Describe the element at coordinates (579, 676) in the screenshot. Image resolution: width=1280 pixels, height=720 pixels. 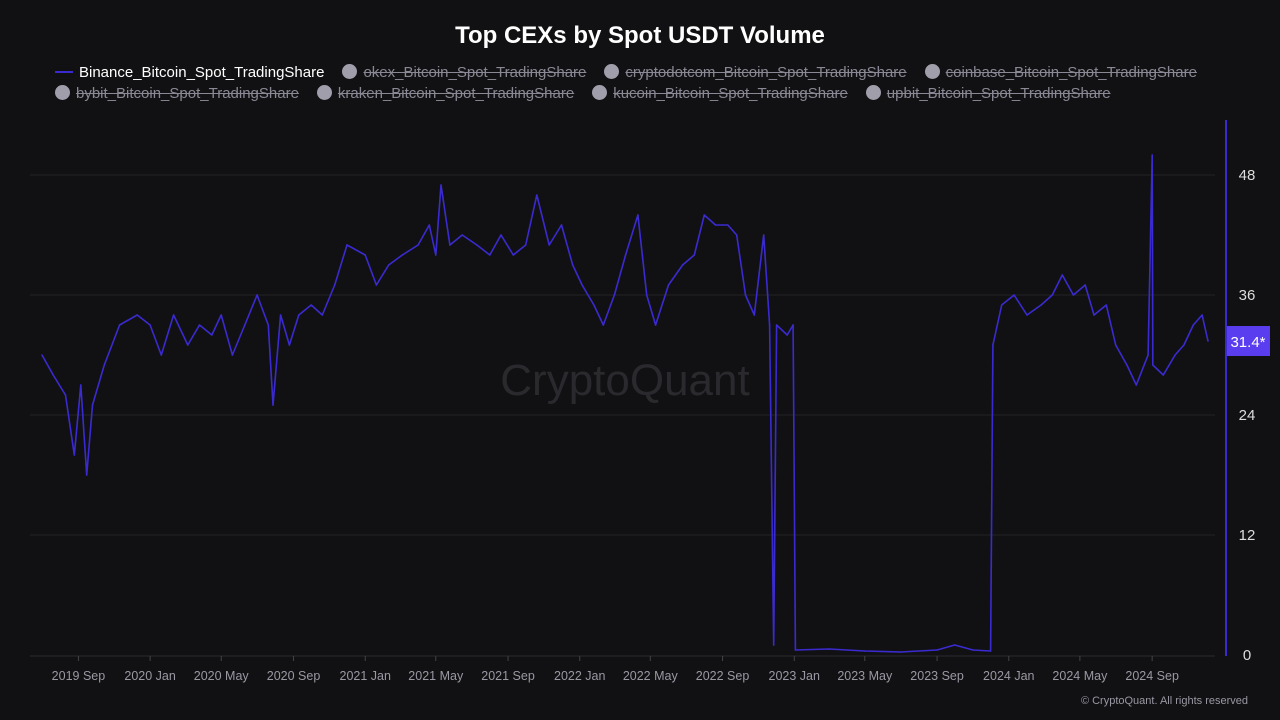
I see `x-tick-label: 2022 Jan` at that location.